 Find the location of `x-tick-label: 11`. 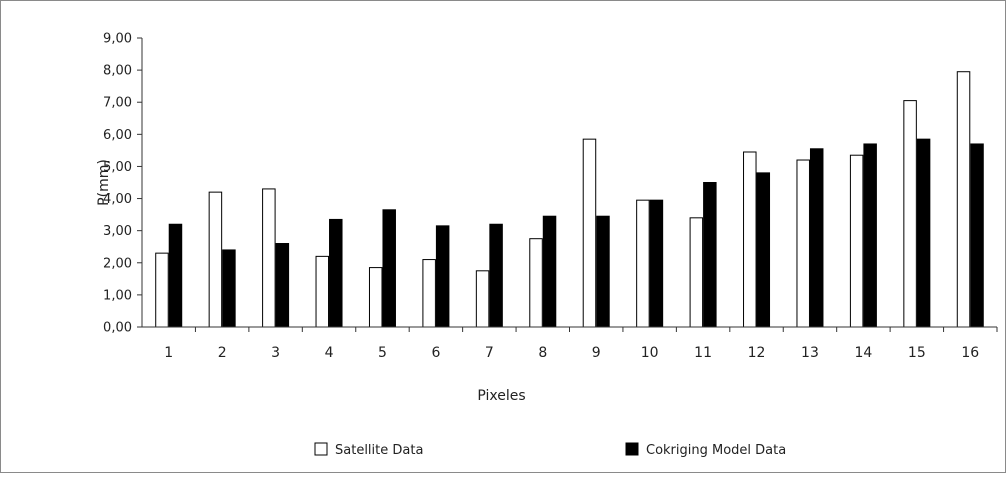

x-tick-label: 11 is located at coordinates (703, 353).